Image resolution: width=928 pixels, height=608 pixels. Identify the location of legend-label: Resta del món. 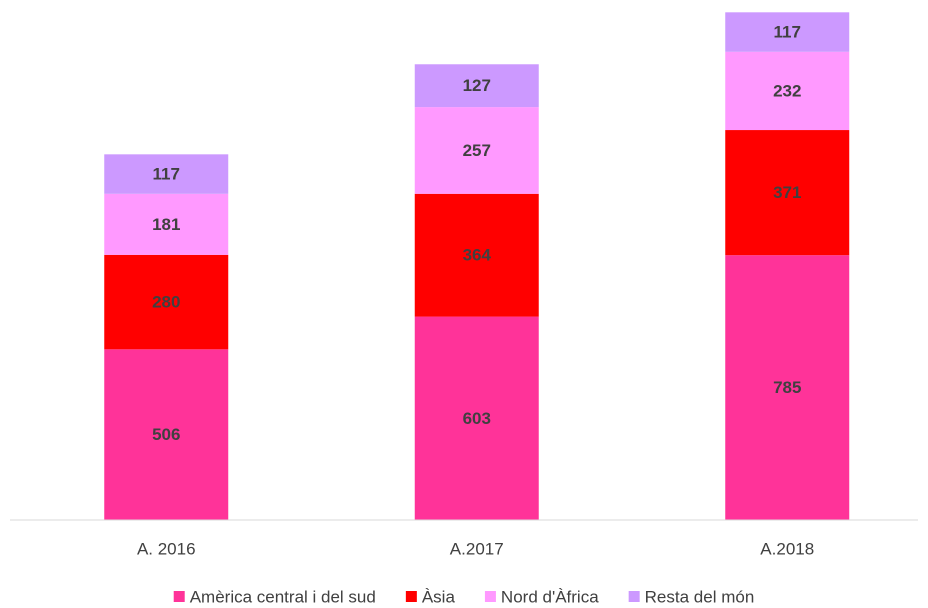
(700, 596).